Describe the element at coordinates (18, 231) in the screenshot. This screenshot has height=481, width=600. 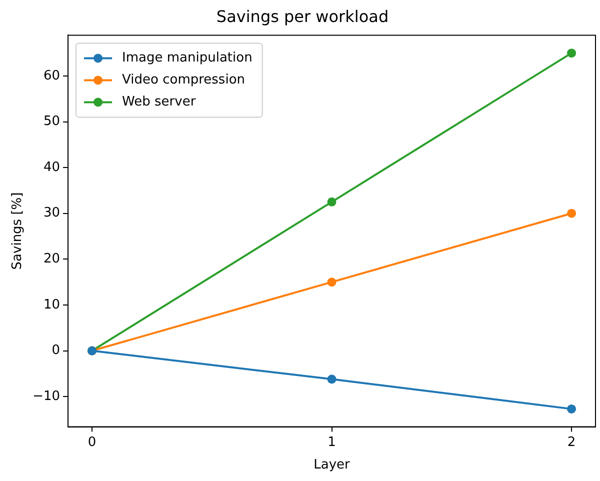
I see `y-axis-title: Savings [%]` at that location.